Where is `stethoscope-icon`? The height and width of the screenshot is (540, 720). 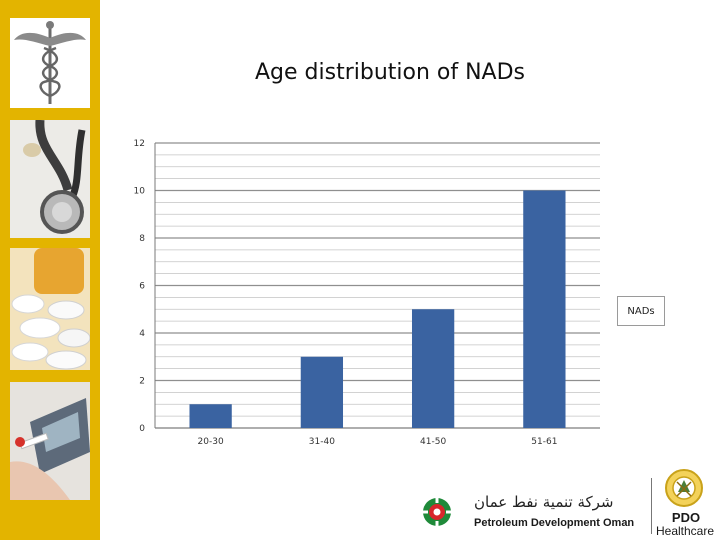 stethoscope-icon is located at coordinates (50, 179).